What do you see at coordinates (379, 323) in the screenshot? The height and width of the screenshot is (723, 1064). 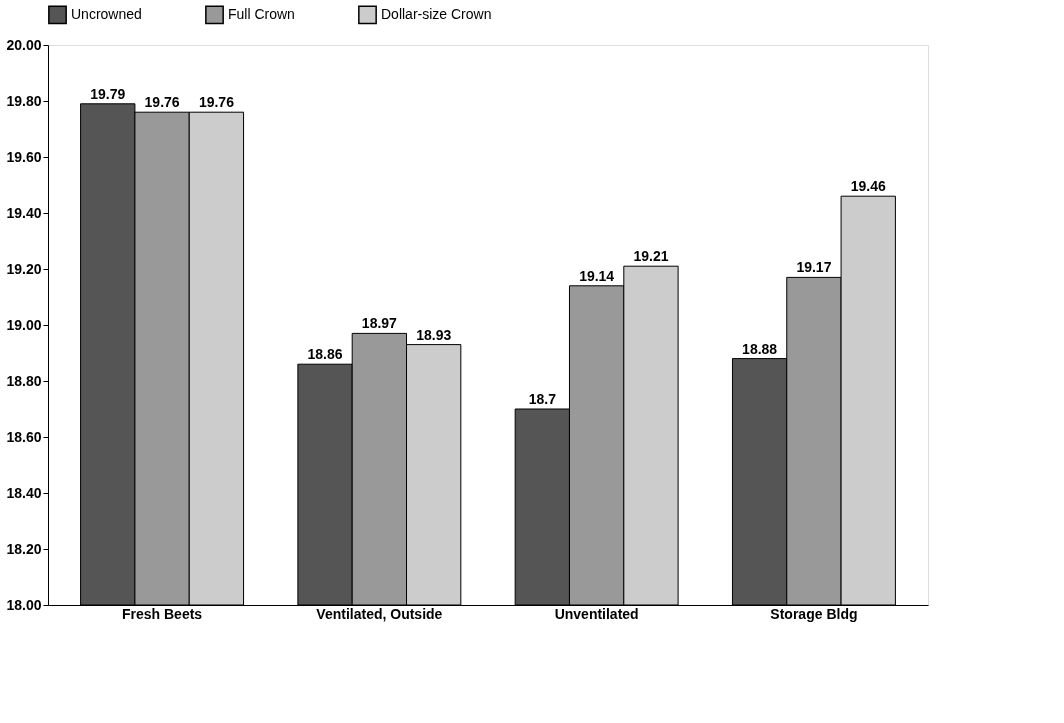 I see `data-label: 18.97` at bounding box center [379, 323].